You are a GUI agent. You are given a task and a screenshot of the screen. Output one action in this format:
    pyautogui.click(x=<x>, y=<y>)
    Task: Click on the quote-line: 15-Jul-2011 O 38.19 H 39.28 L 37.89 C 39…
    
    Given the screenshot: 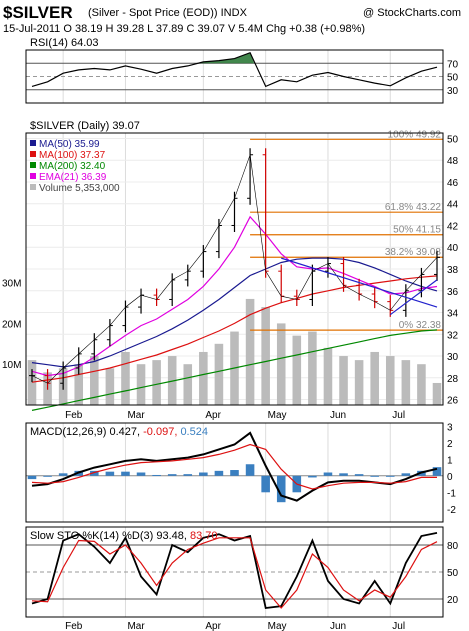 What is the action you would take?
    pyautogui.click(x=184, y=29)
    